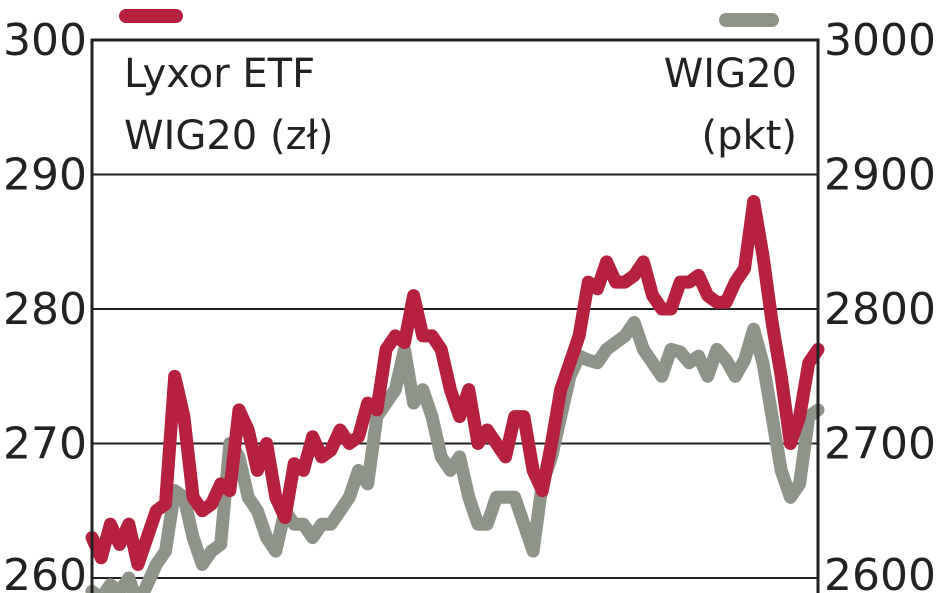 The image size is (948, 593). I want to click on left-axis-ticks: 300 290 280 270 260, so click(45, 304).